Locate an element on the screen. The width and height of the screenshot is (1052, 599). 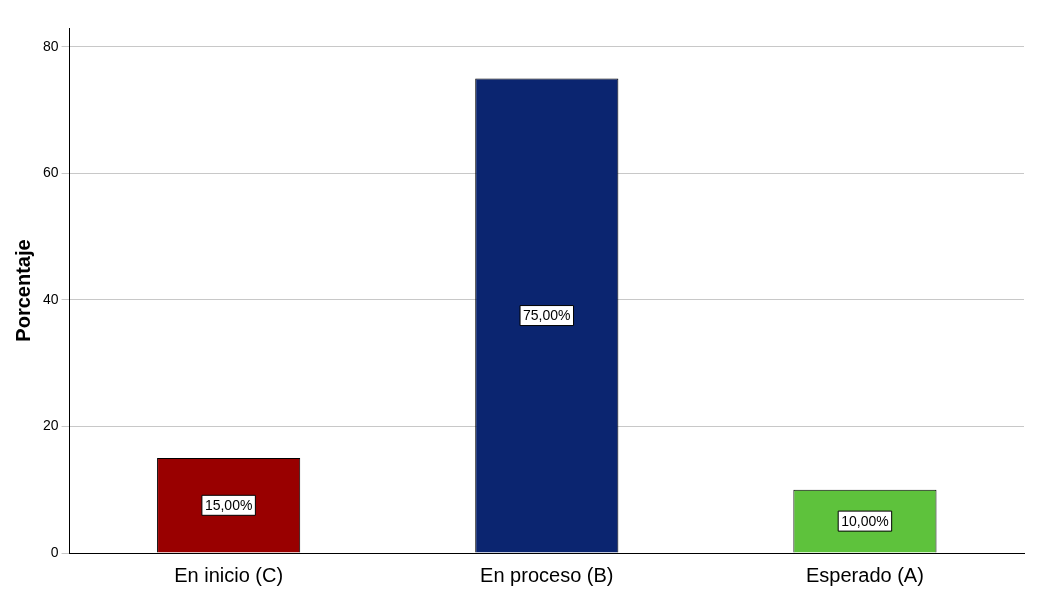
y-tick-label: 40 is located at coordinates (50, 298).